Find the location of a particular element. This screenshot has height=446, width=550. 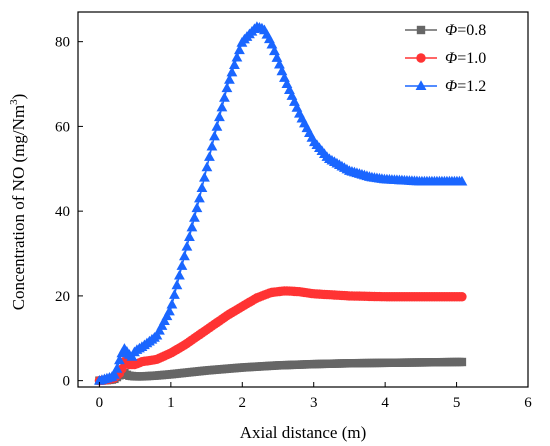

legend-label: Φ=1.2 is located at coordinates (465, 86).